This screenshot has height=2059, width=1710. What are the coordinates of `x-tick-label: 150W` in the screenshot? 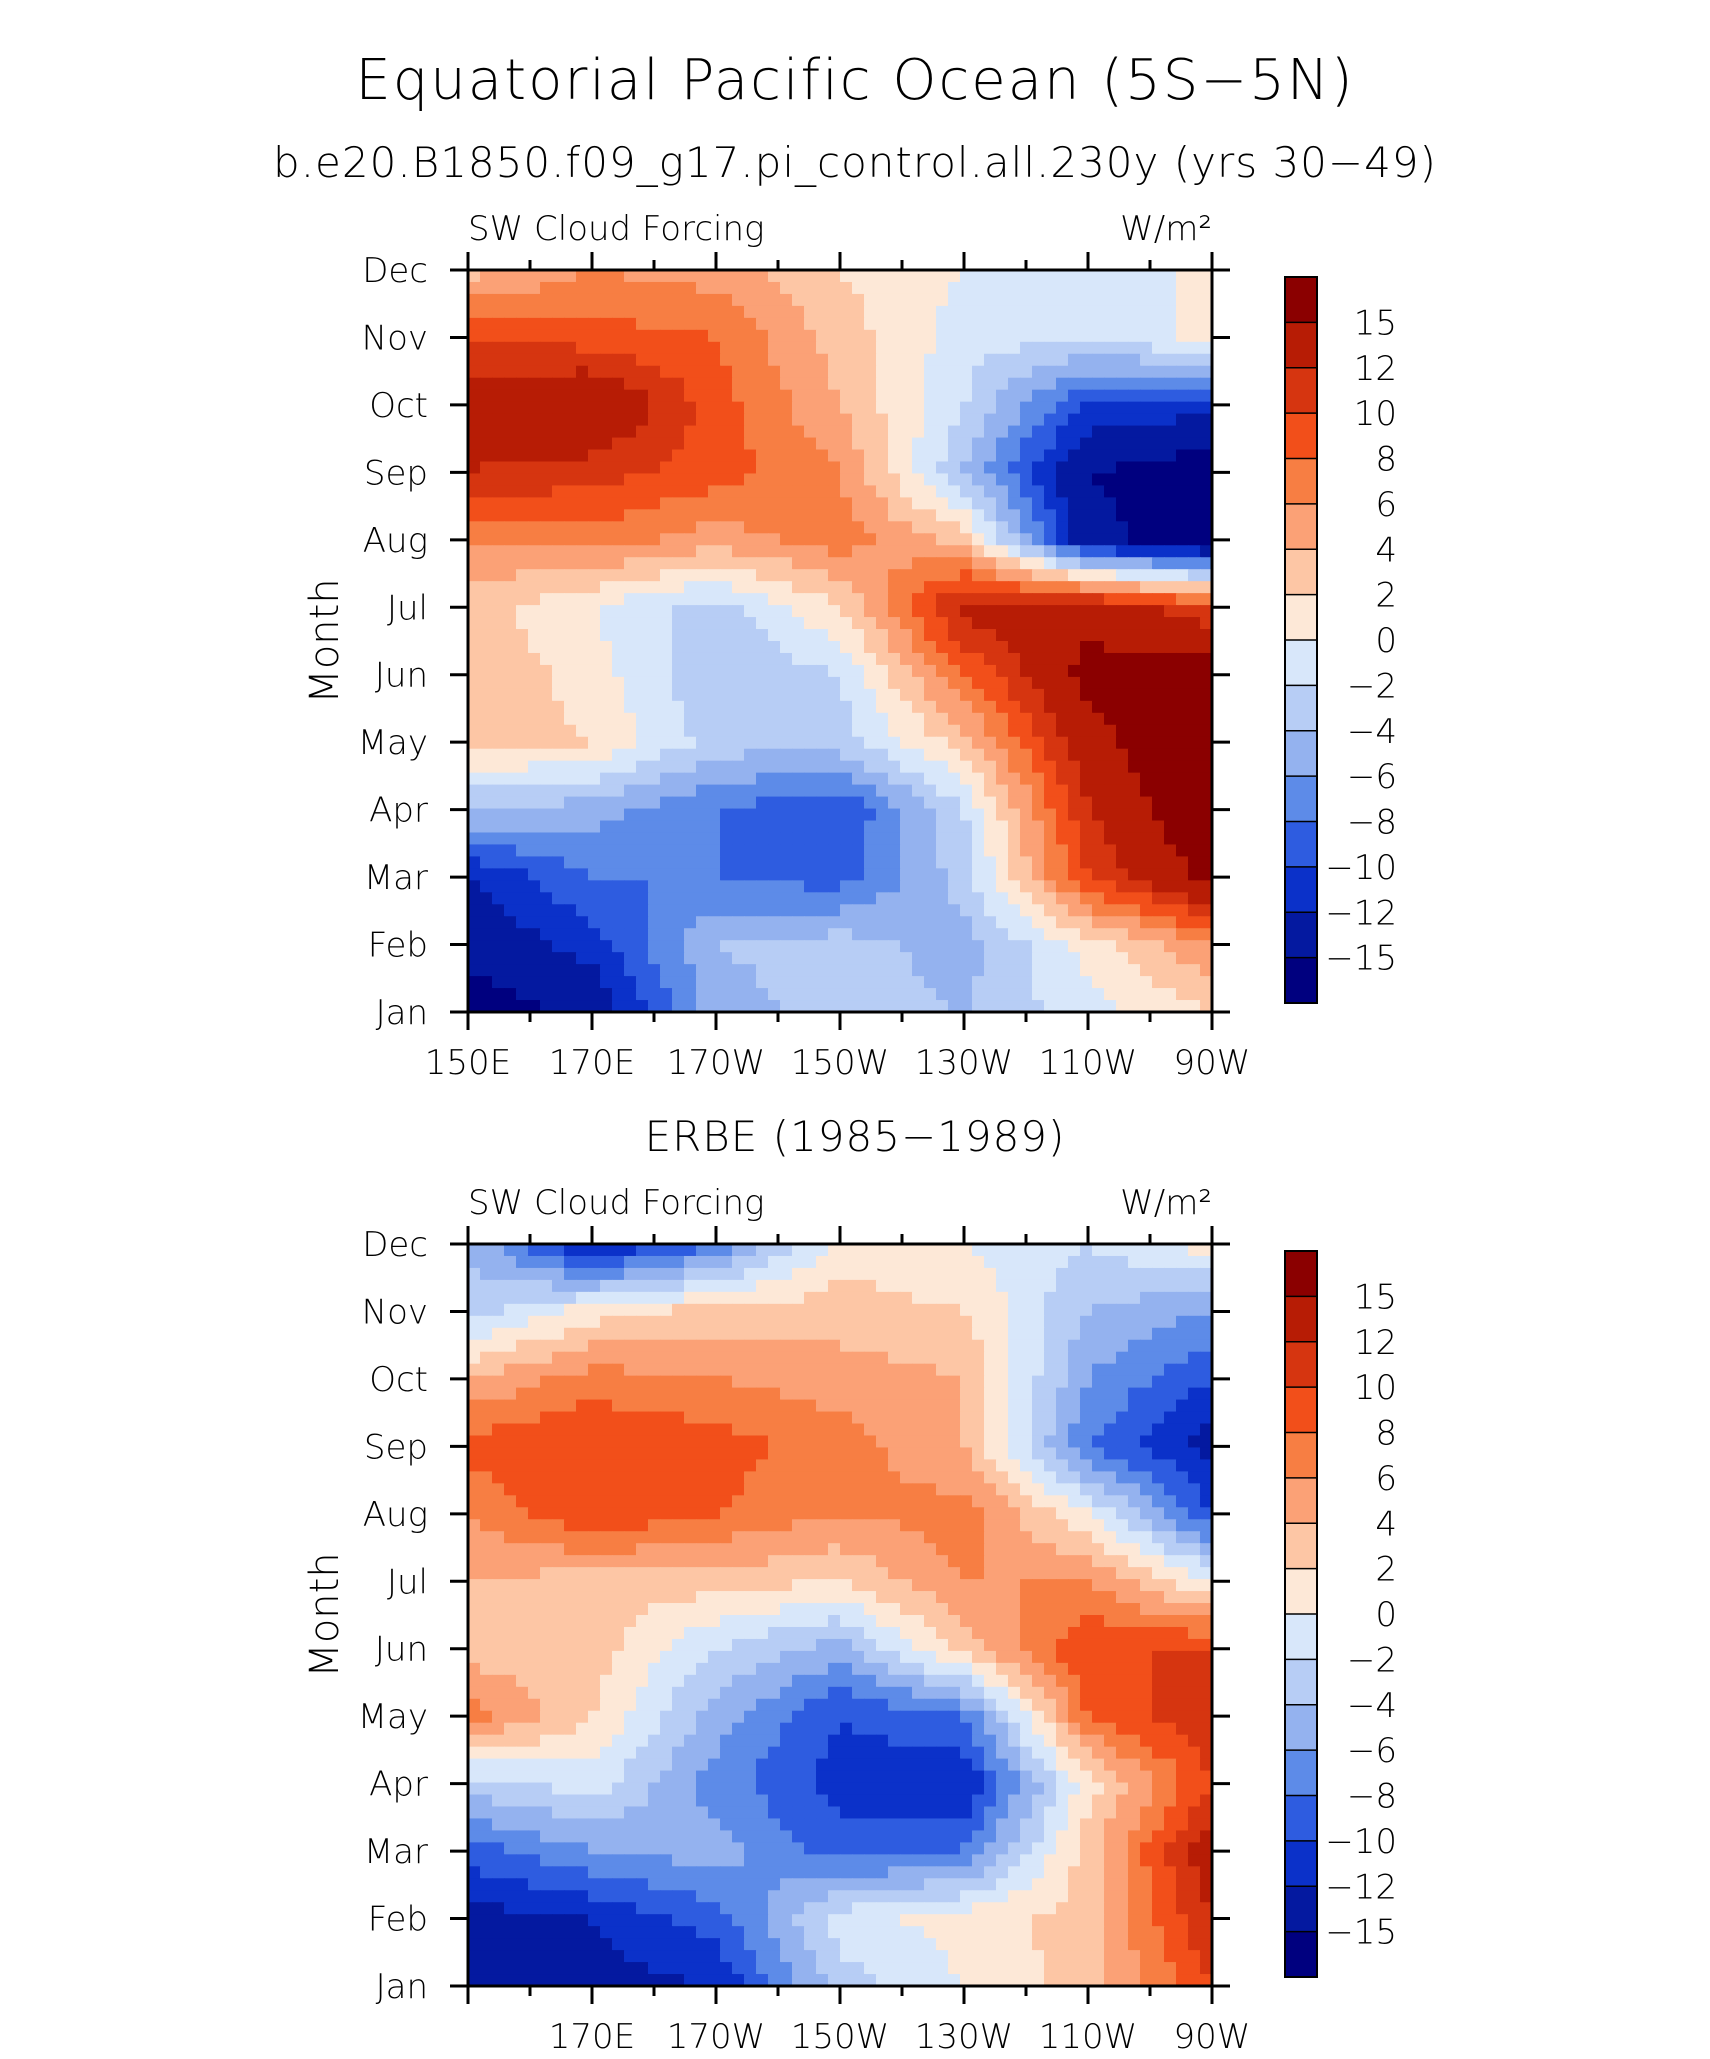 It's located at (840, 1063).